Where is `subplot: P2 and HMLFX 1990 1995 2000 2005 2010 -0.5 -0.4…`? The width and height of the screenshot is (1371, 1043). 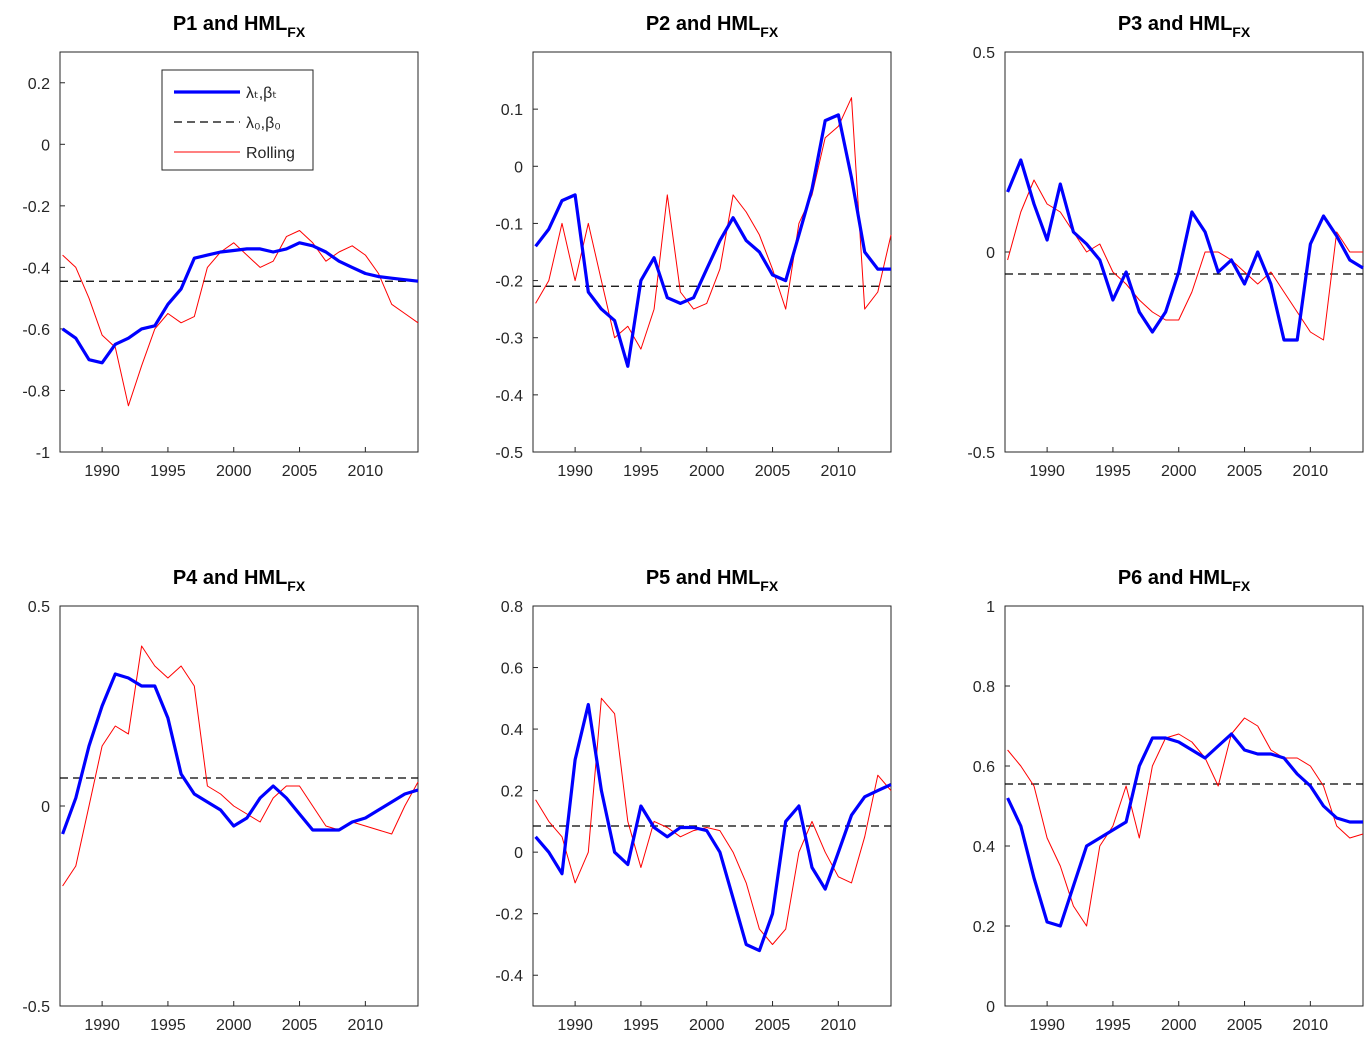 subplot: P2 and HMLFX 1990 1995 2000 2005 2010 -0.5 -0.4… is located at coordinates (693, 246).